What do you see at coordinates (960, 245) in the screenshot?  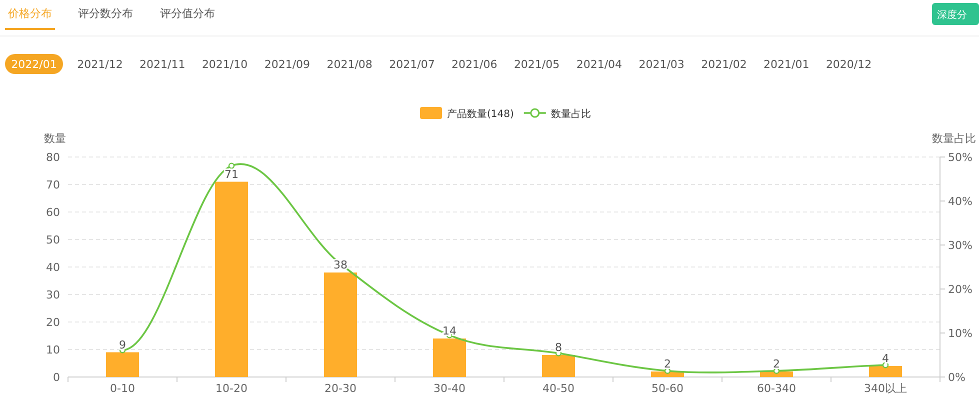 I see `y2-tick-label: 30%` at bounding box center [960, 245].